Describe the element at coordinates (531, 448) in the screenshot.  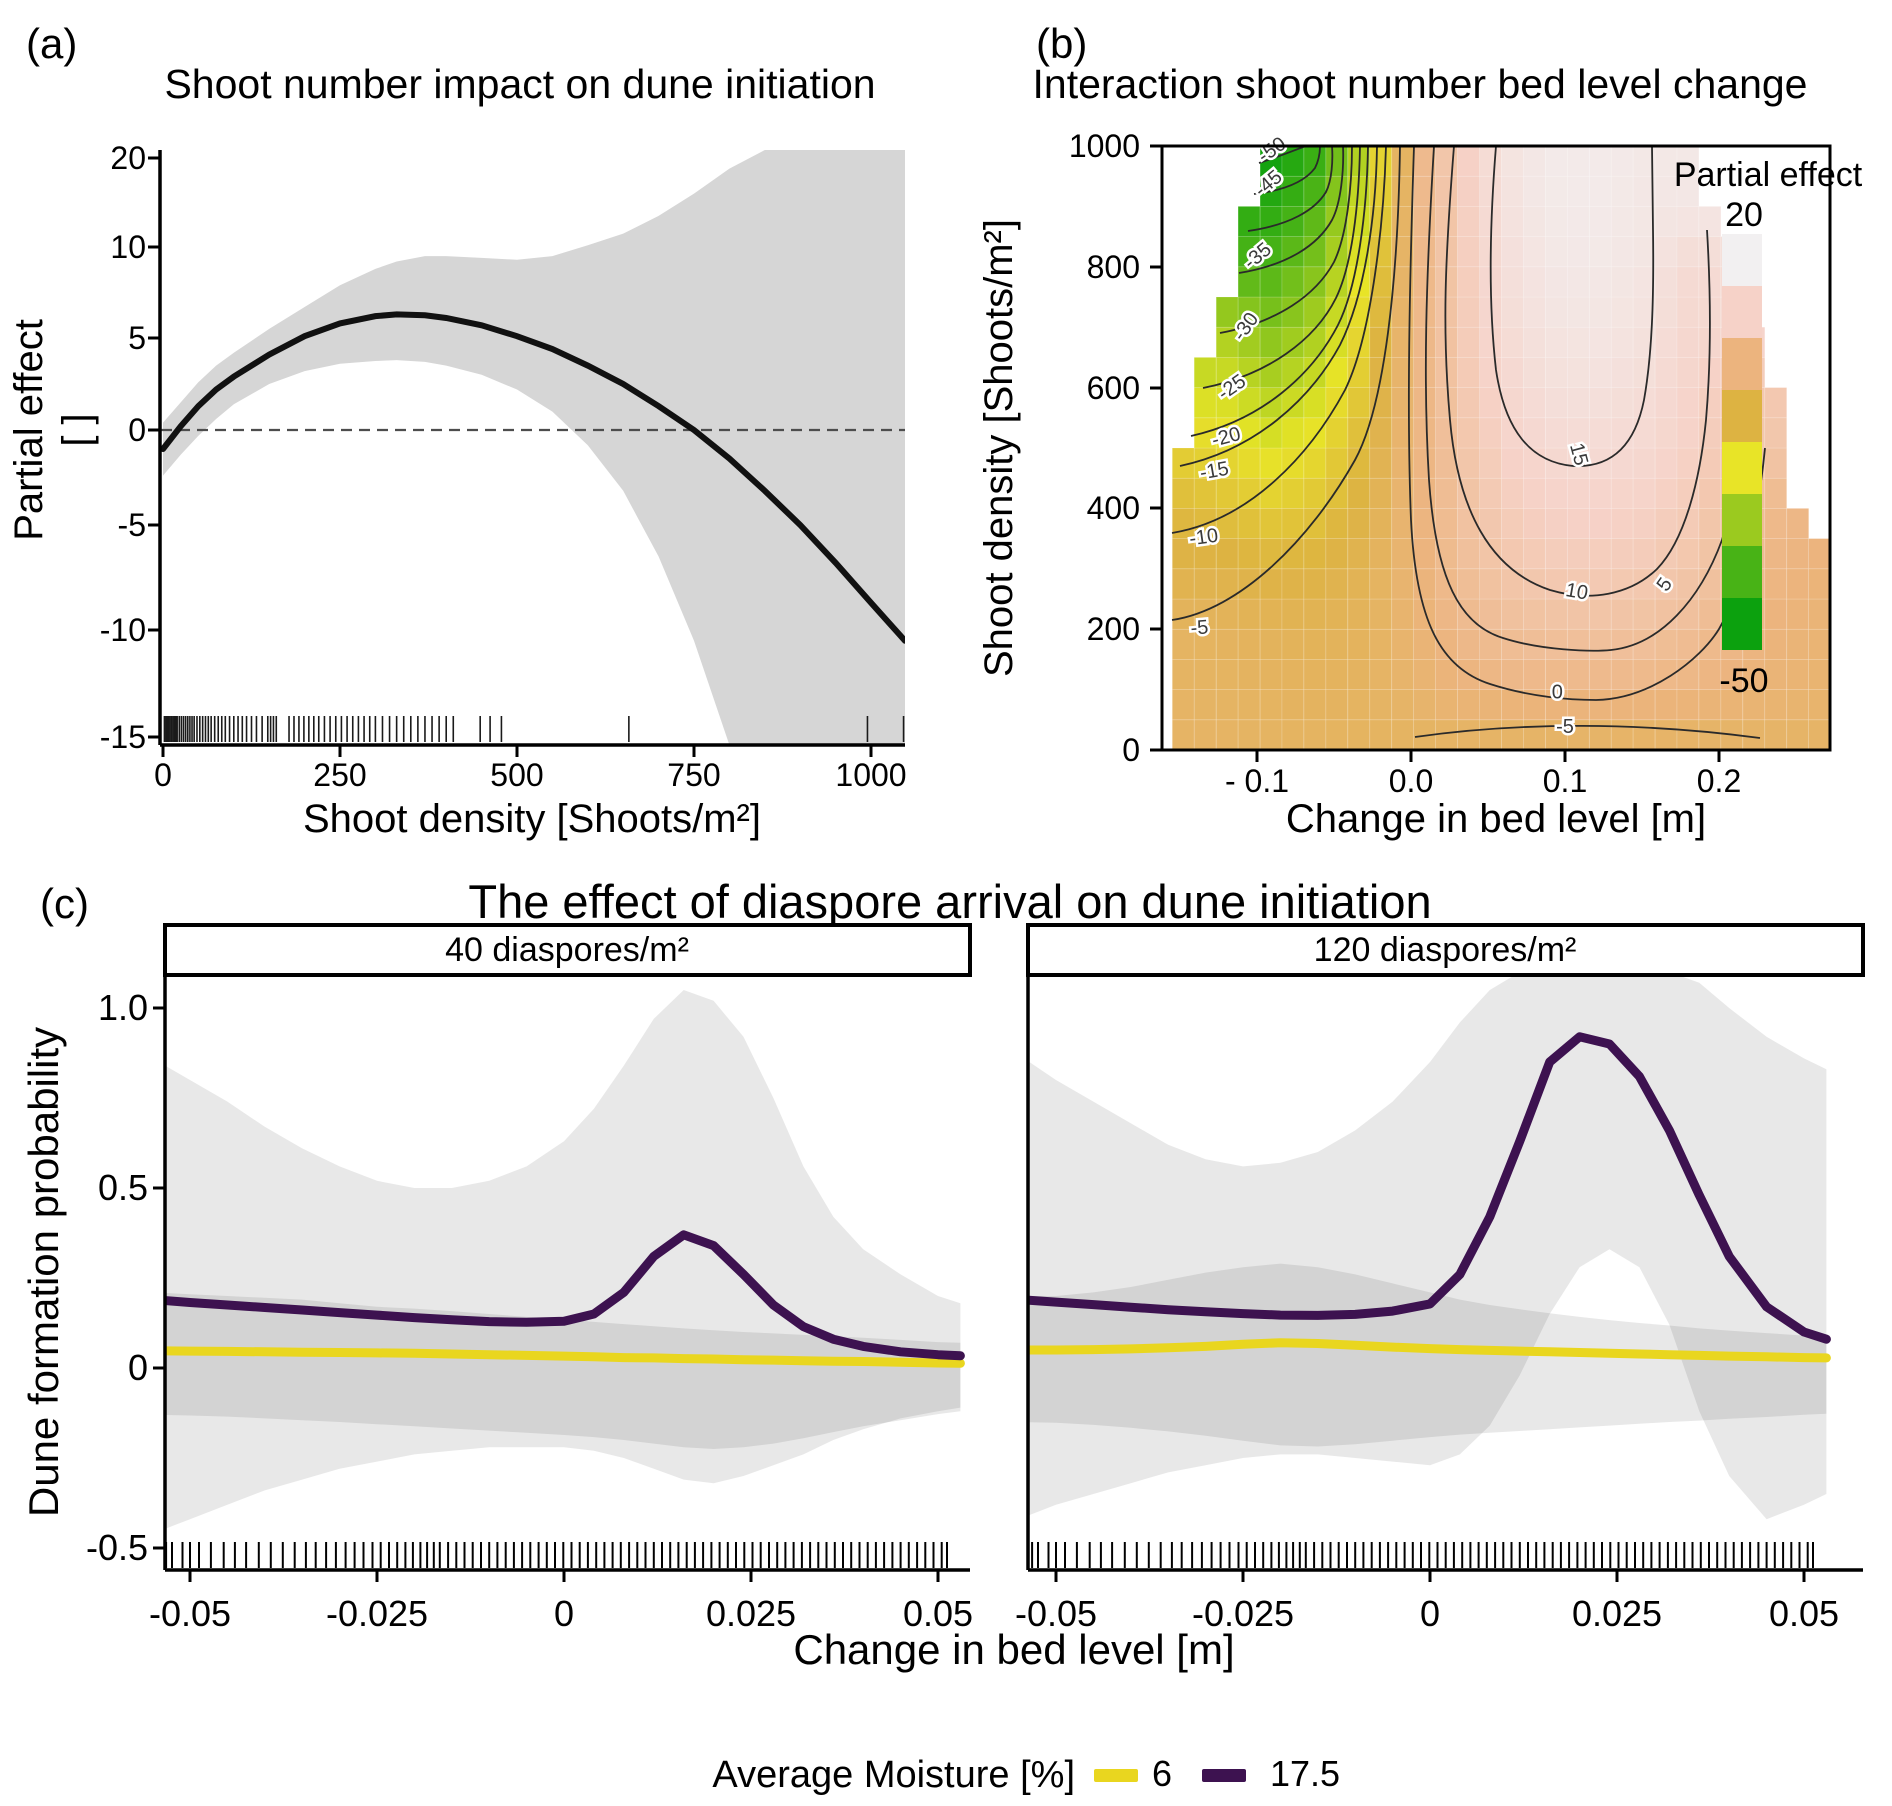
I see `panel-a-axes` at that location.